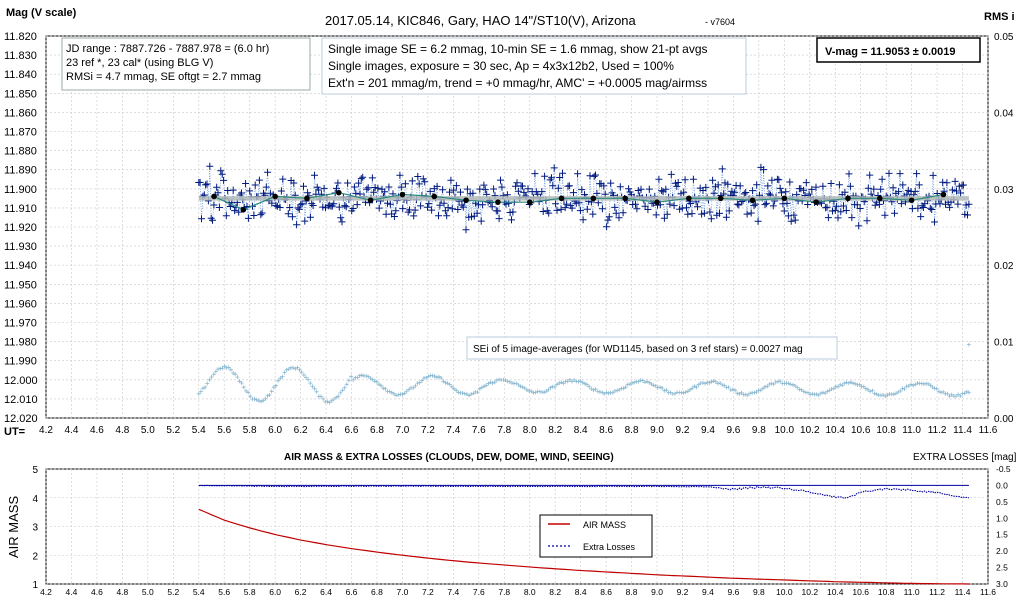 The width and height of the screenshot is (1022, 607). Describe the element at coordinates (604, 525) in the screenshot. I see `legend-label-airmass: AIR MASS` at that location.